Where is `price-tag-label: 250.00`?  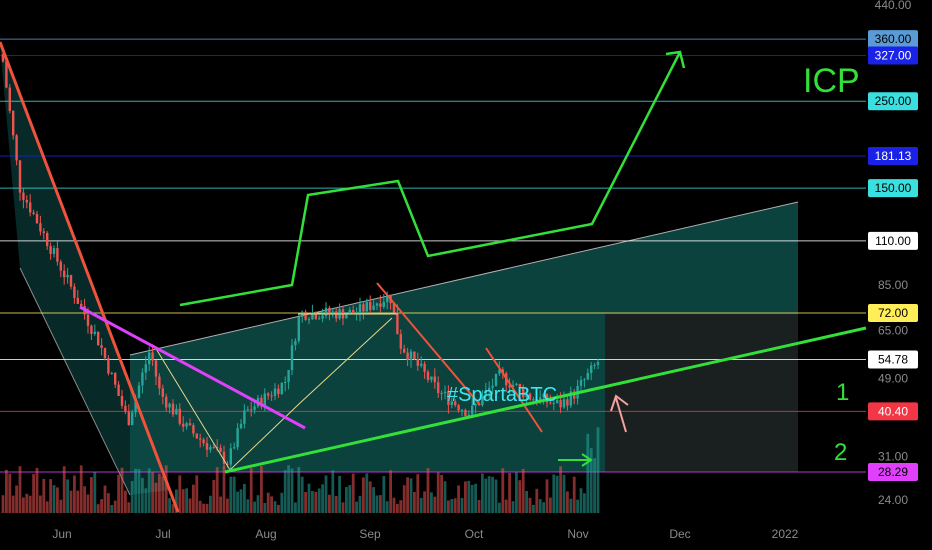
price-tag-label: 250.00 is located at coordinates (893, 101).